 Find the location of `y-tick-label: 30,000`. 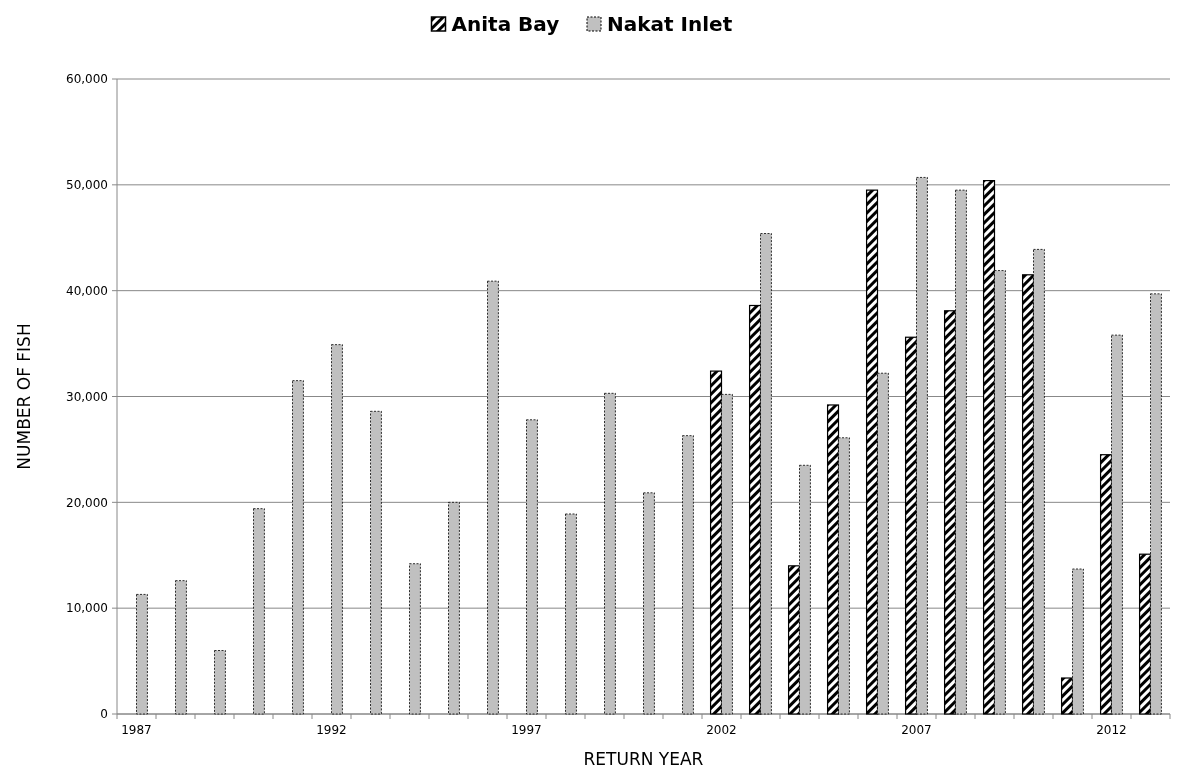

y-tick-label: 30,000 is located at coordinates (87, 396).